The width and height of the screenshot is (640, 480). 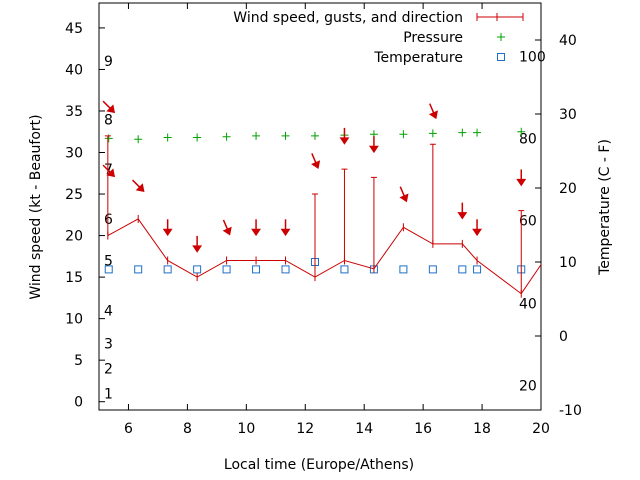 I want to click on x-tick-label: 12, so click(x=305, y=429).